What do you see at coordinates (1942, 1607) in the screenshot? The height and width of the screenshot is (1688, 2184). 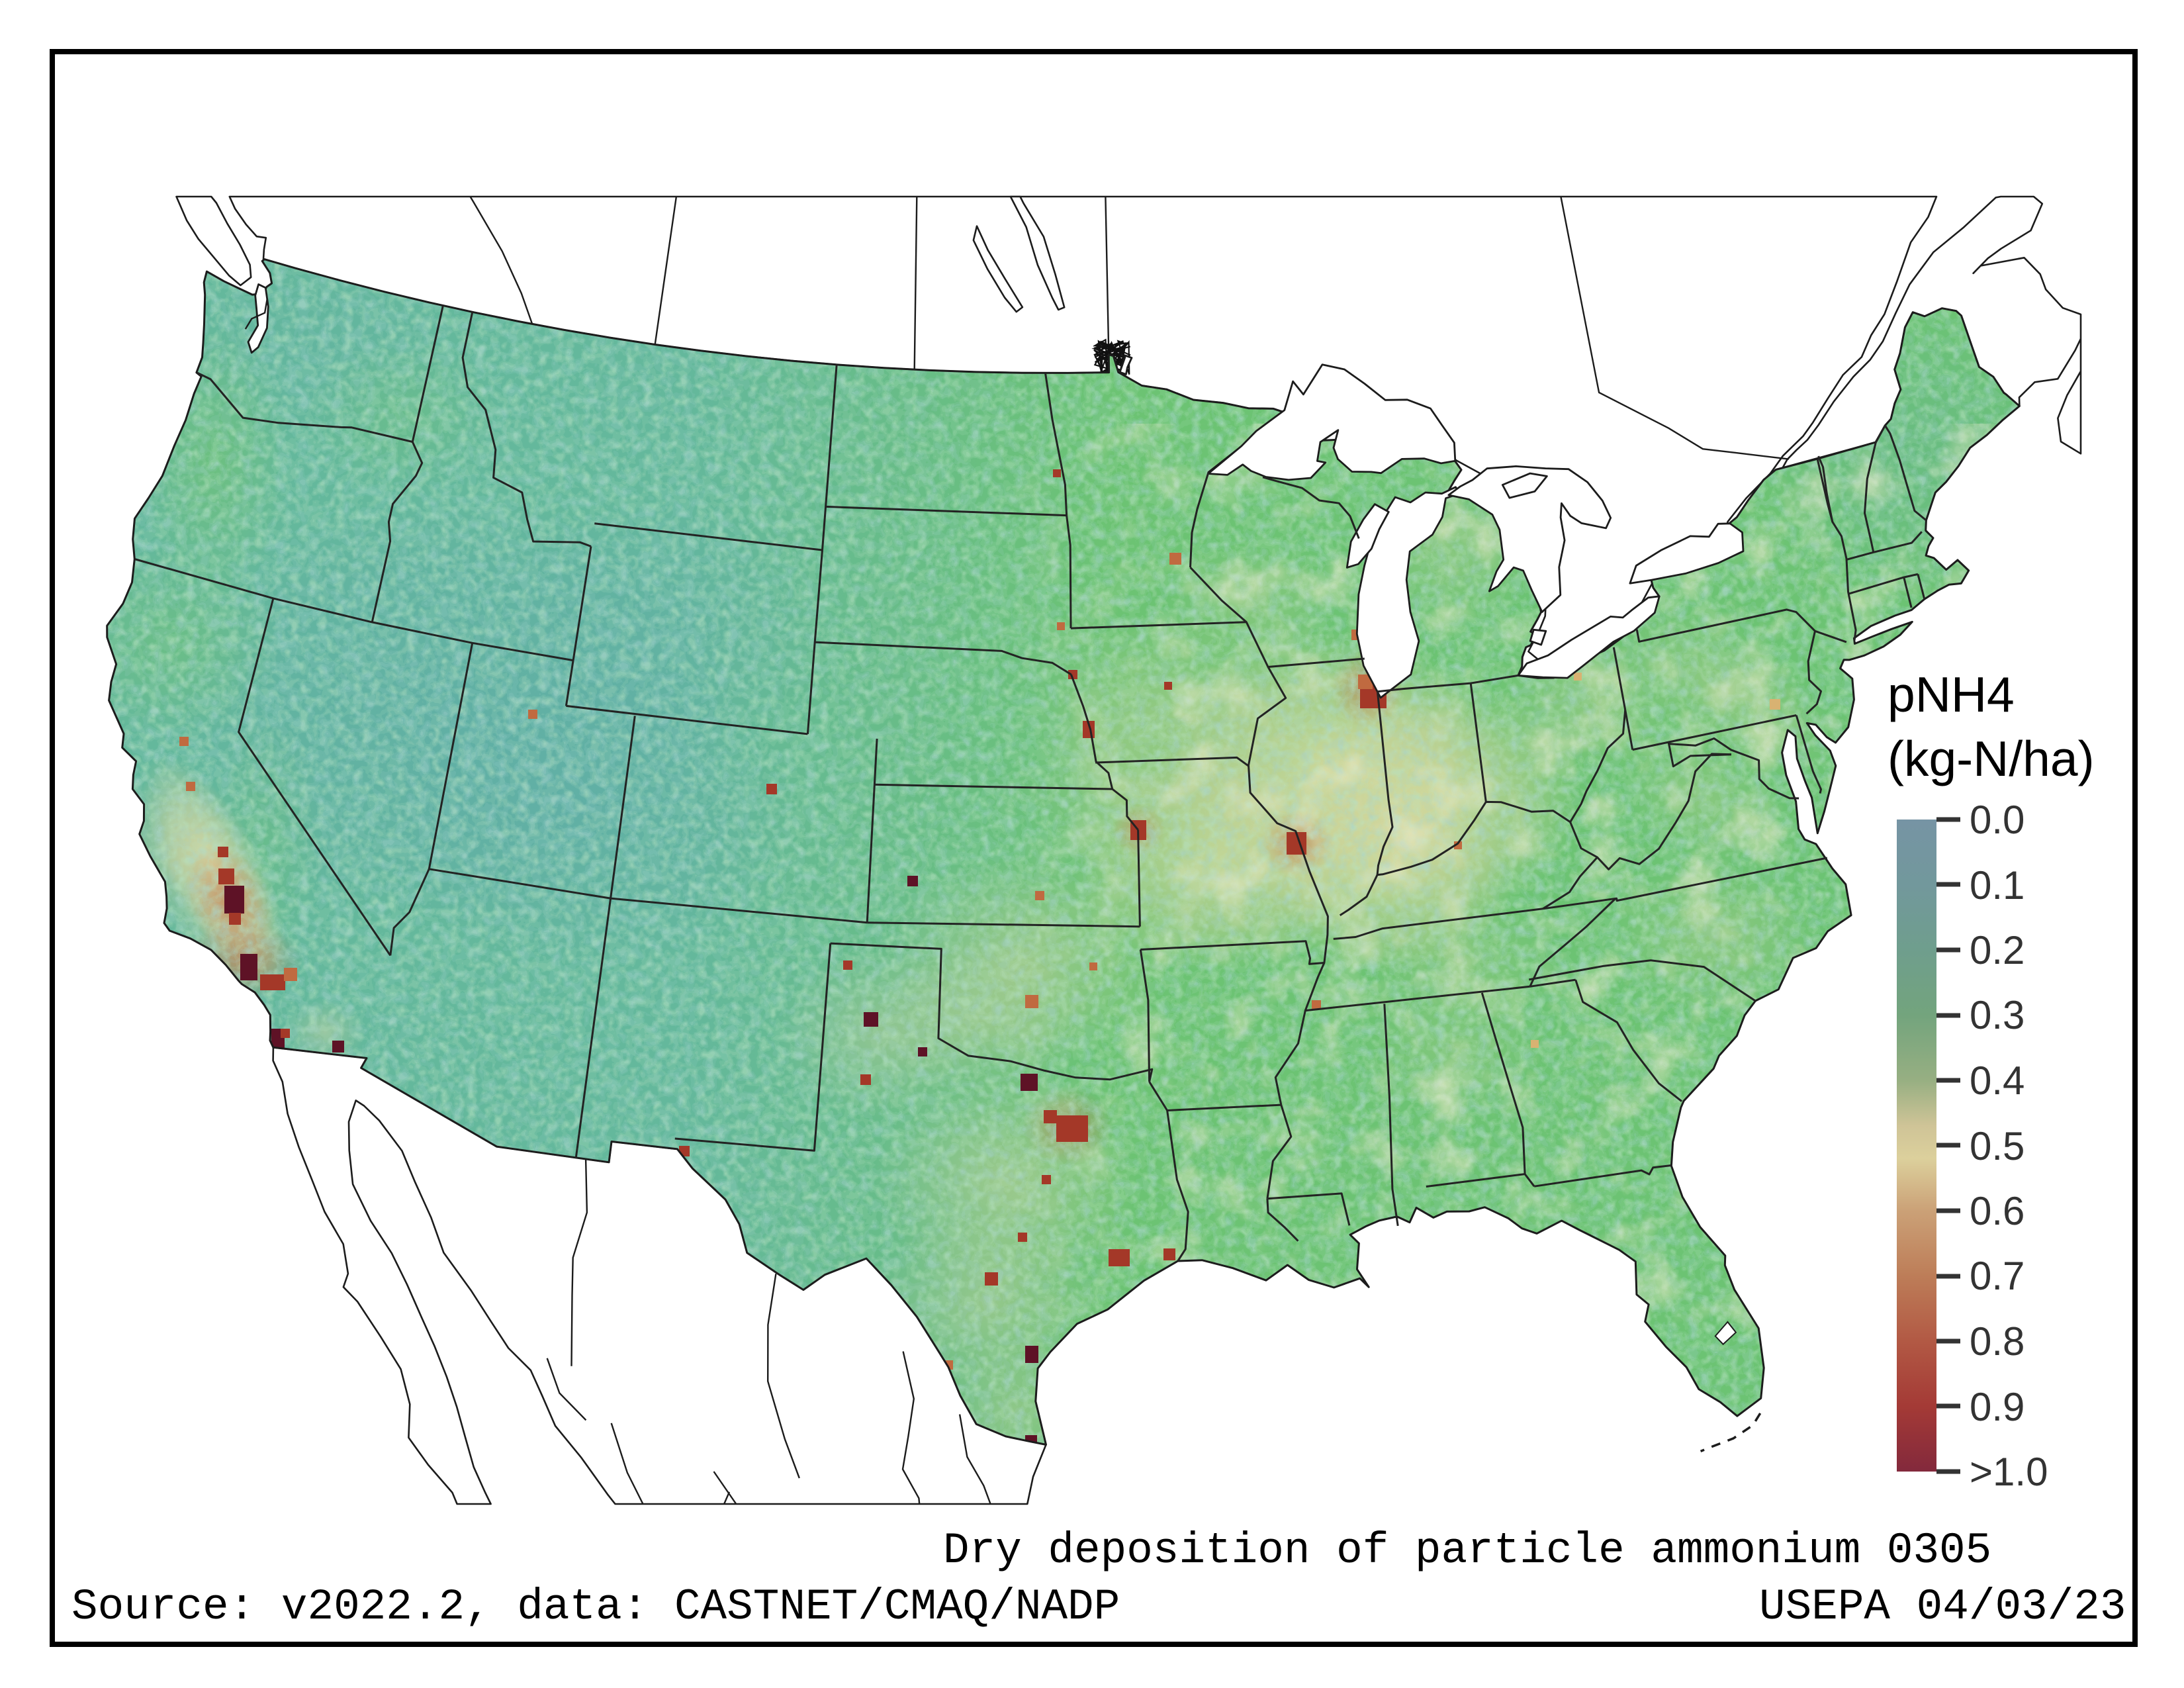 I see `svg-text: USEPA 04/03/23` at bounding box center [1942, 1607].